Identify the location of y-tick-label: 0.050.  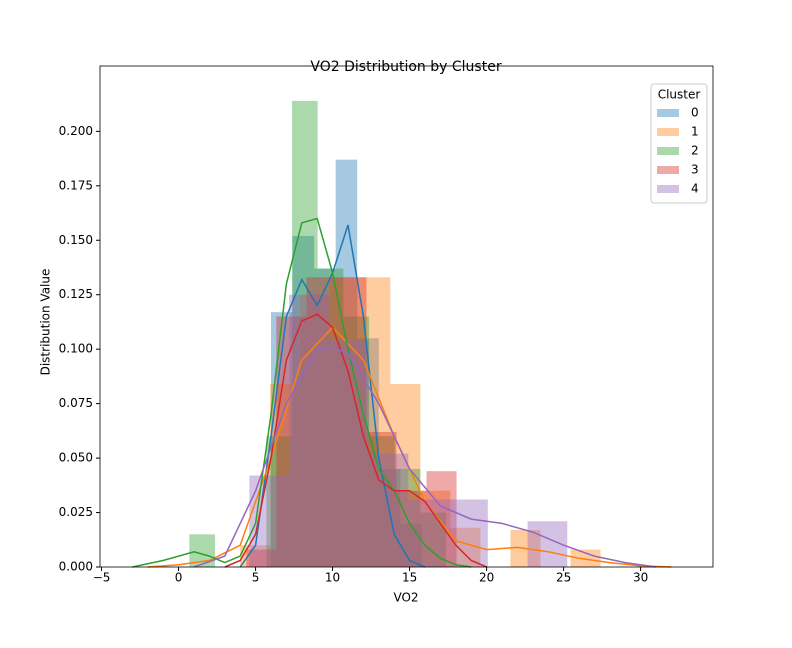
(76, 458).